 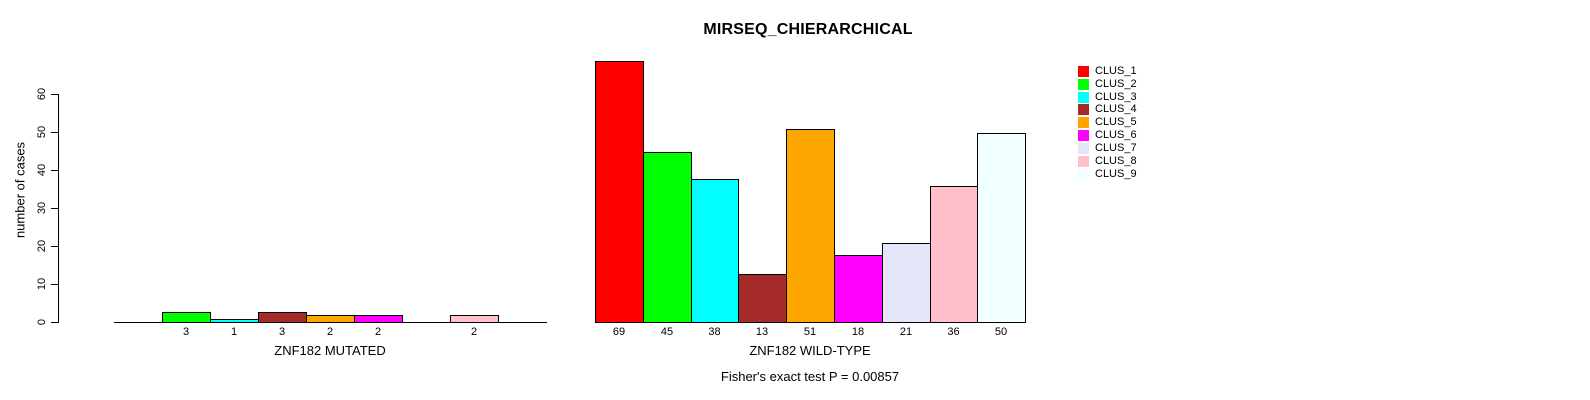 I want to click on y-axis-line, so click(x=58, y=208).